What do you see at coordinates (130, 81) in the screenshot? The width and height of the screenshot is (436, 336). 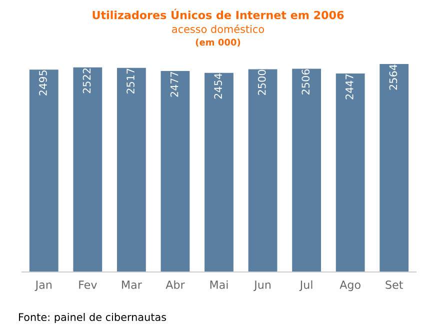 I see `data-label: 2517` at bounding box center [130, 81].